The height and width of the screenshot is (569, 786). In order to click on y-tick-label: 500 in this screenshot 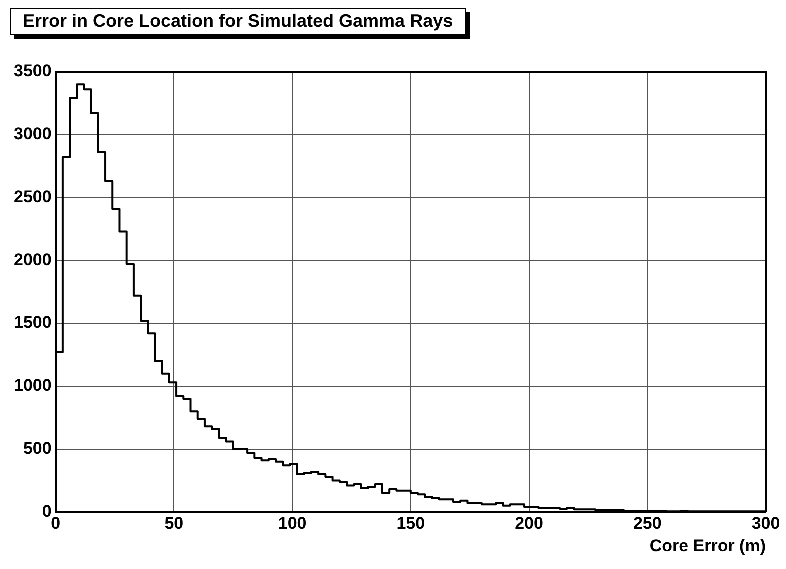, I will do `click(37, 448)`.